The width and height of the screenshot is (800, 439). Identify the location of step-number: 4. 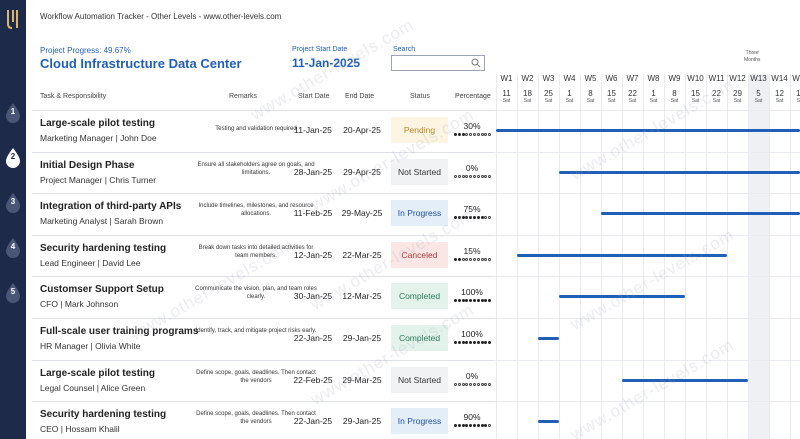
(13, 246).